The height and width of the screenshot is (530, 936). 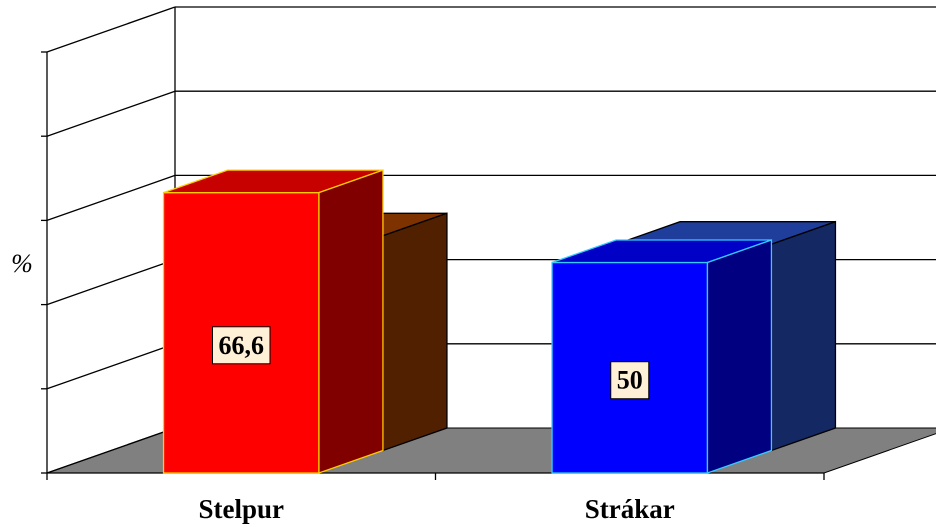 I want to click on x-tick-label: Stelpur, so click(x=241, y=509).